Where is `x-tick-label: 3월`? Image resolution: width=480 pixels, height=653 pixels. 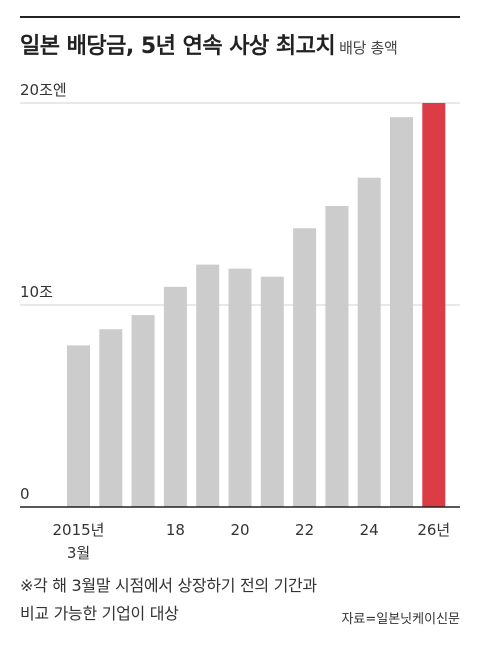 x-tick-label: 3월 is located at coordinates (78, 553).